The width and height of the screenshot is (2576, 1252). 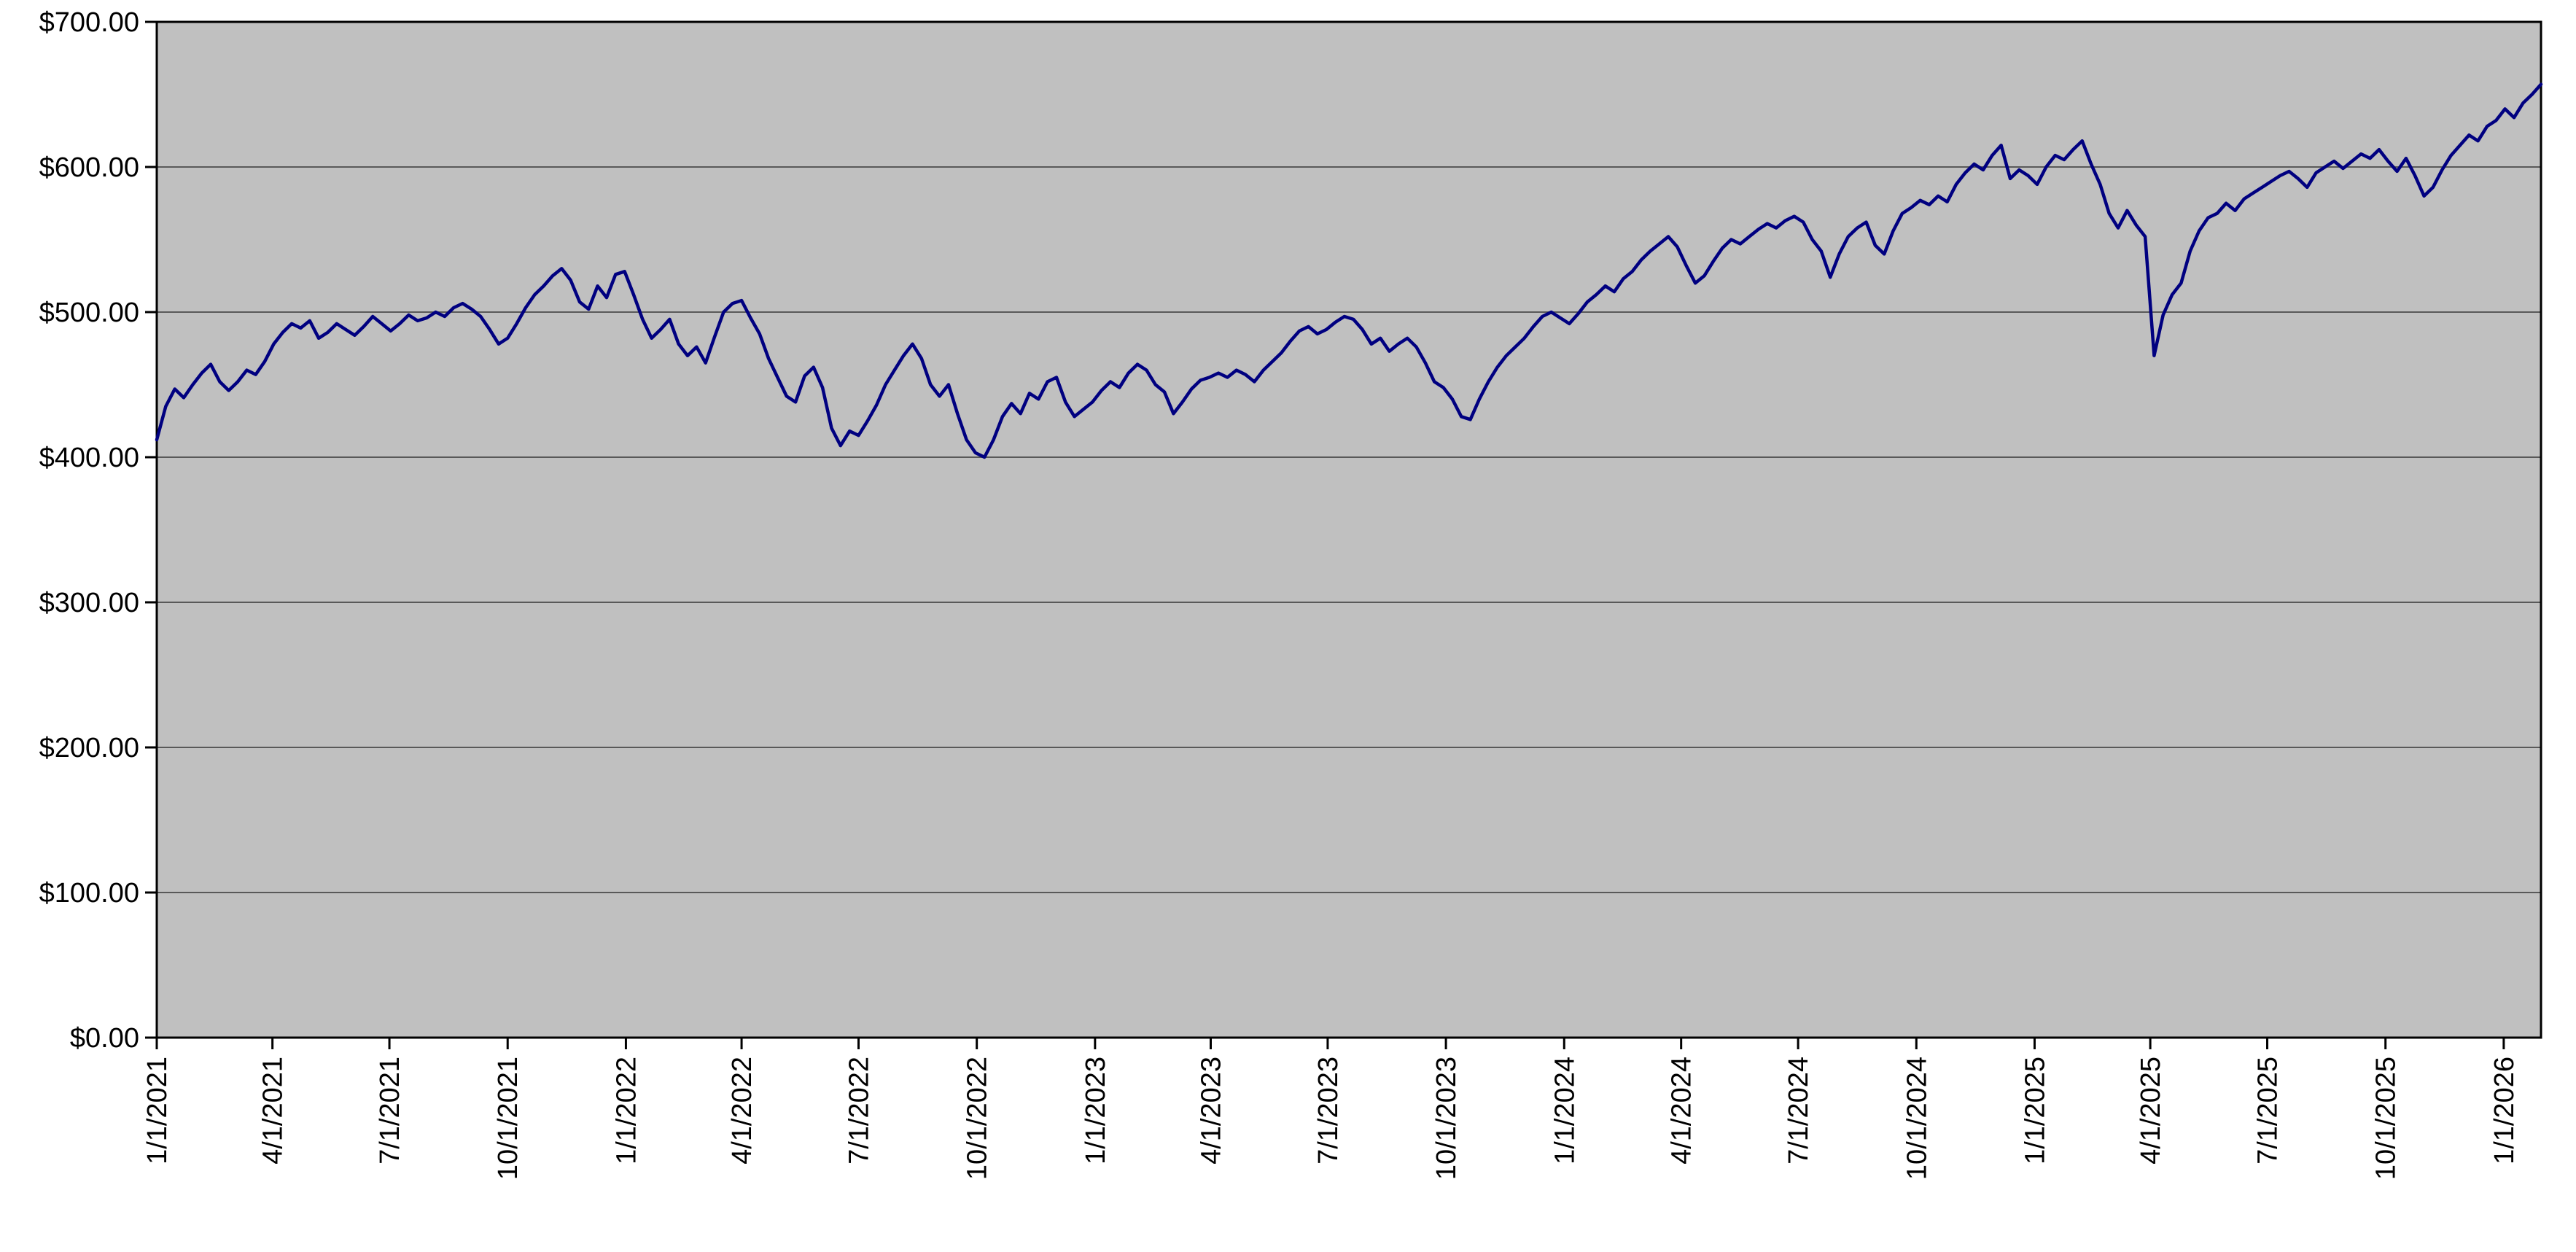 I want to click on x-axis-label: 10/1/2024, so click(x=1917, y=1118).